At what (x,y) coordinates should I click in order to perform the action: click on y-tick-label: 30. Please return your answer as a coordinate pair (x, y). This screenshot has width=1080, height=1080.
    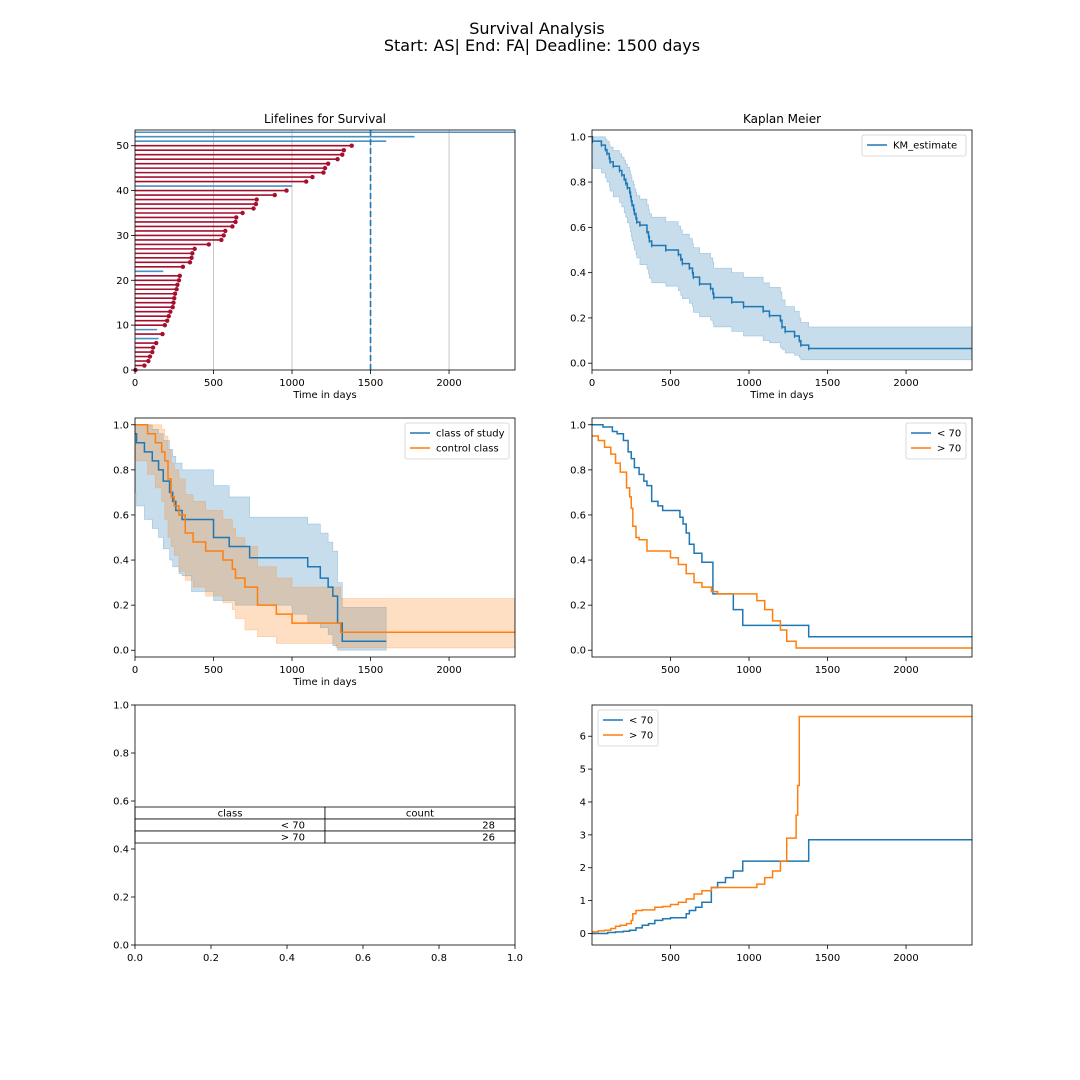
    Looking at the image, I should click on (122, 236).